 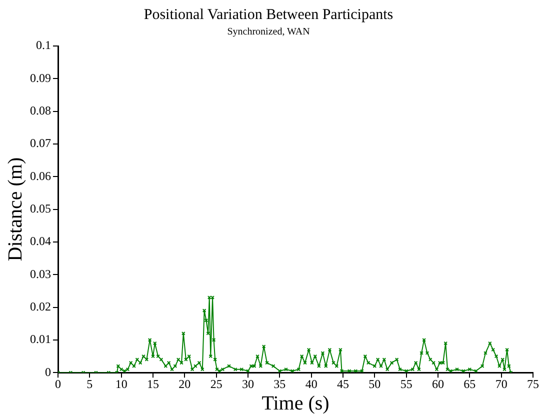 What do you see at coordinates (40, 306) in the screenshot?
I see `y-tick-label: 0.02` at bounding box center [40, 306].